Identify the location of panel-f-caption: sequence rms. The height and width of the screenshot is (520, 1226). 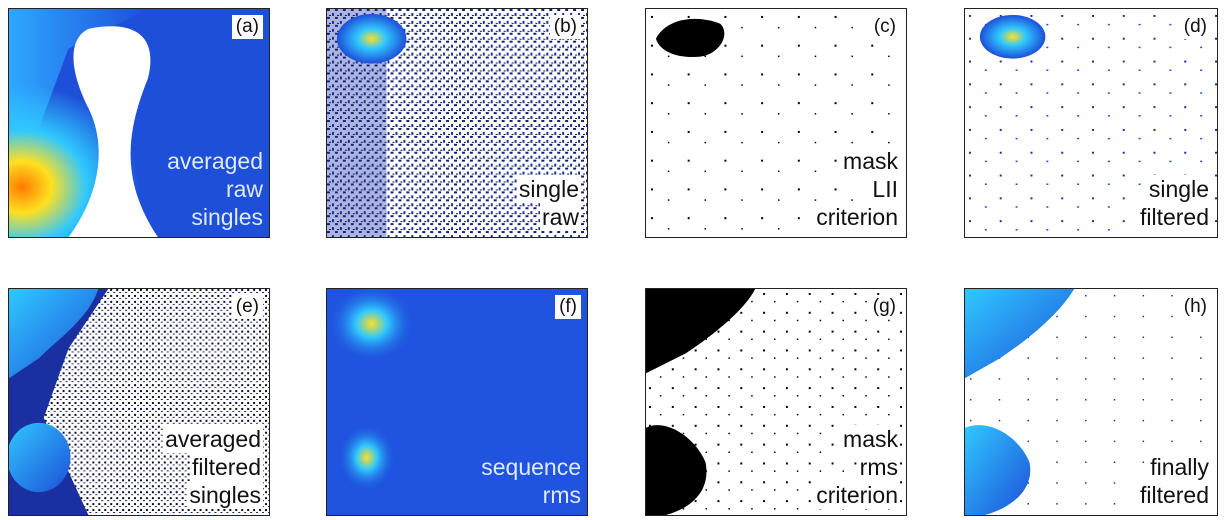
(531, 481).